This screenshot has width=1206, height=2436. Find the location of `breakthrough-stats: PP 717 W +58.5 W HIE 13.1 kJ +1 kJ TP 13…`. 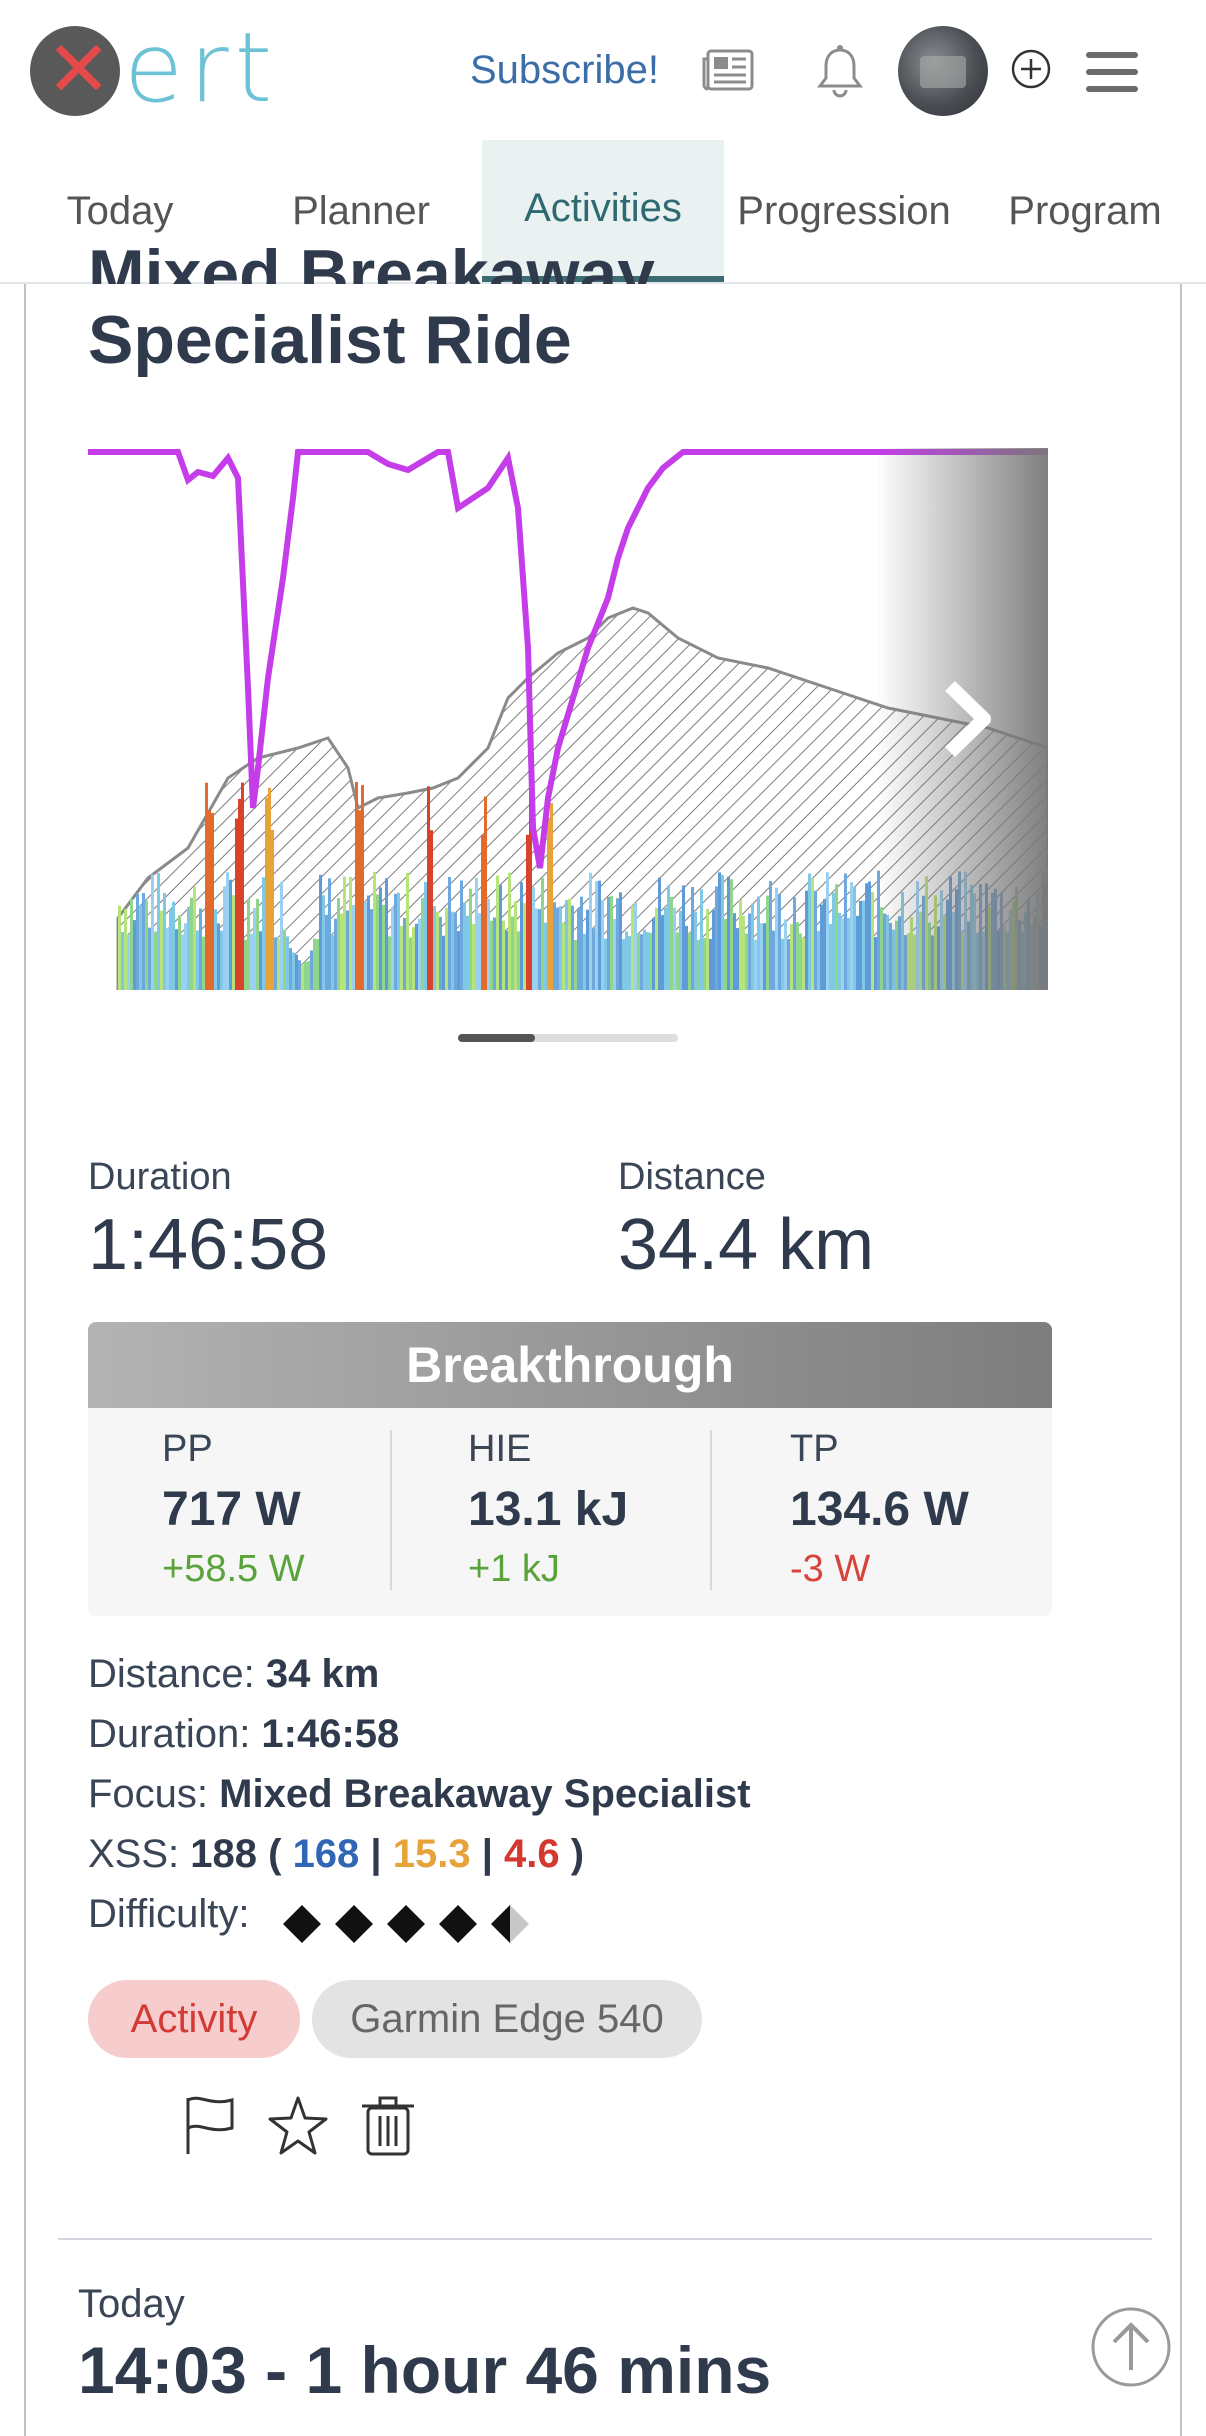

breakthrough-stats: PP 717 W +58.5 W HIE 13.1 kJ +1 kJ TP 13… is located at coordinates (570, 1512).